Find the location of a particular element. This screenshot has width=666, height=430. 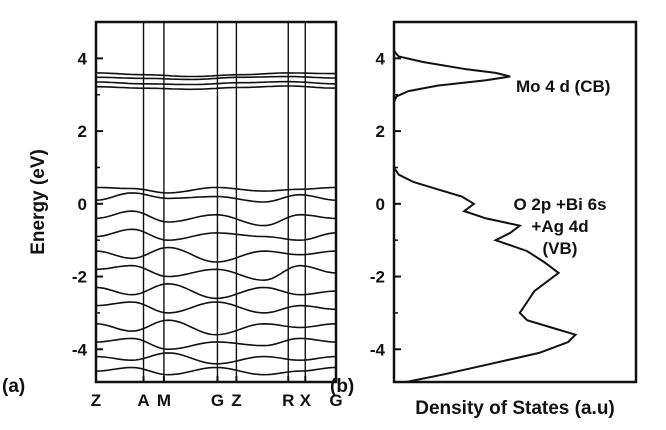

k-point-label: R is located at coordinates (288, 400).